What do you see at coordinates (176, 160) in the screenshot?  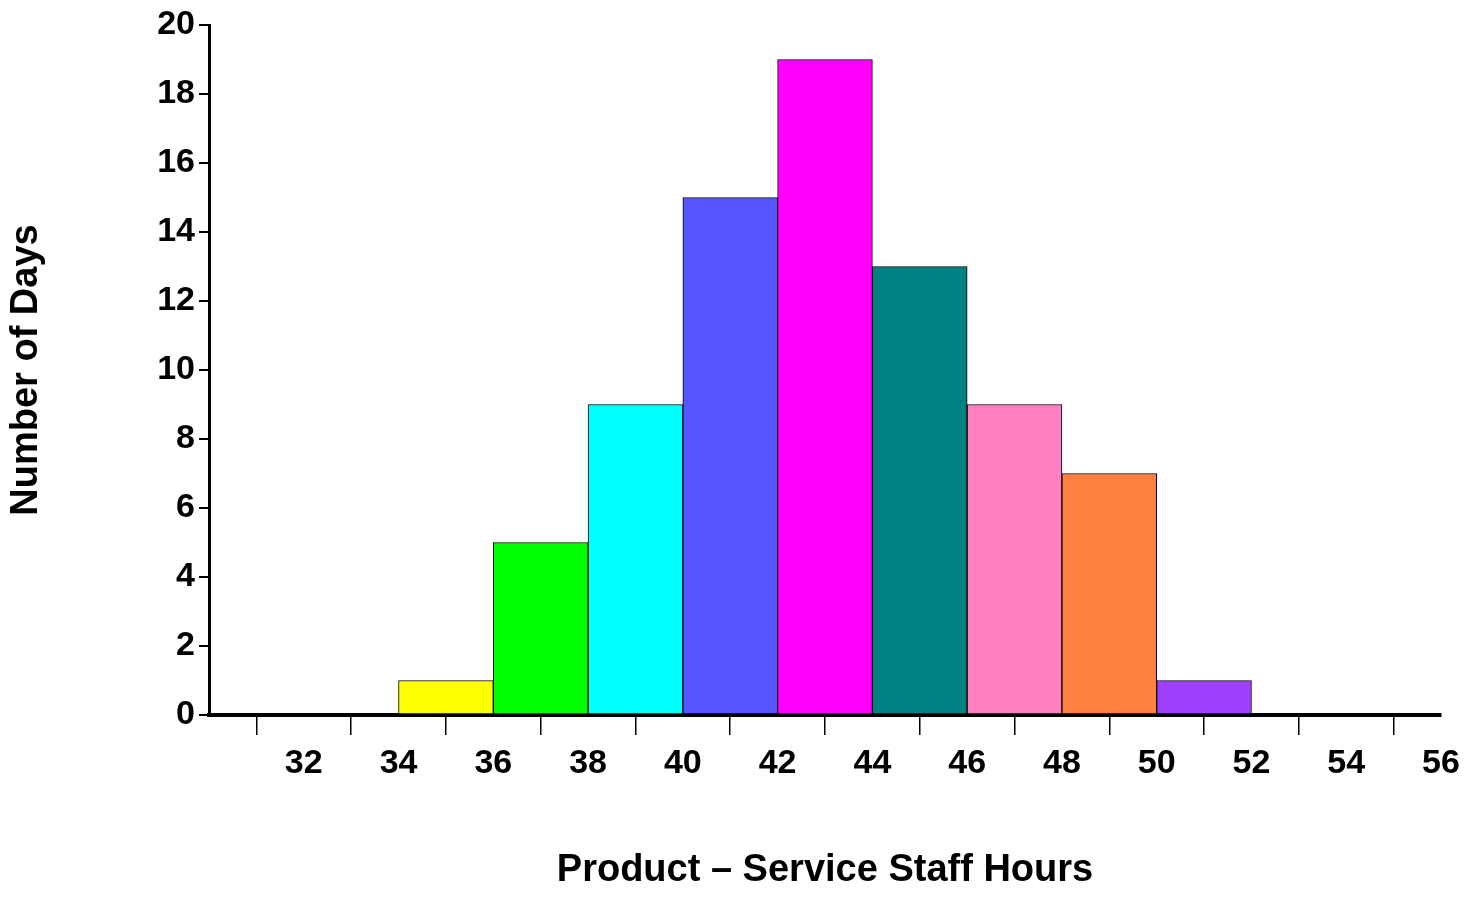 I see `y-tick-label: 16` at bounding box center [176, 160].